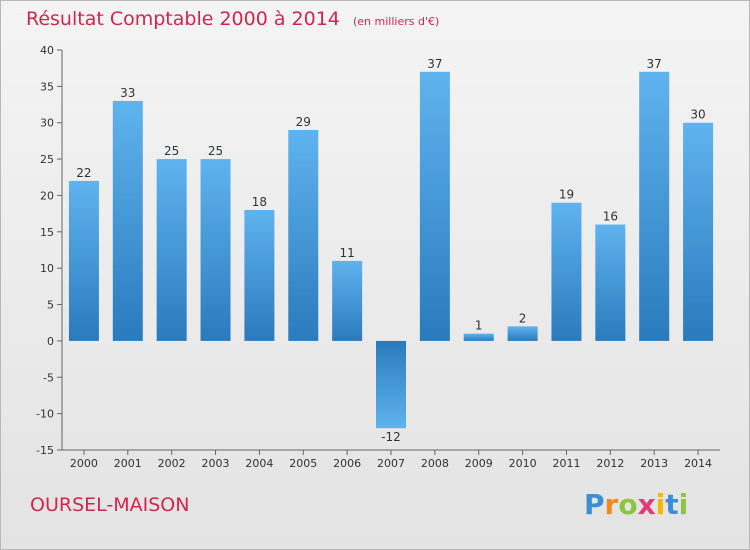  I want to click on data-label: 33, so click(127, 93).